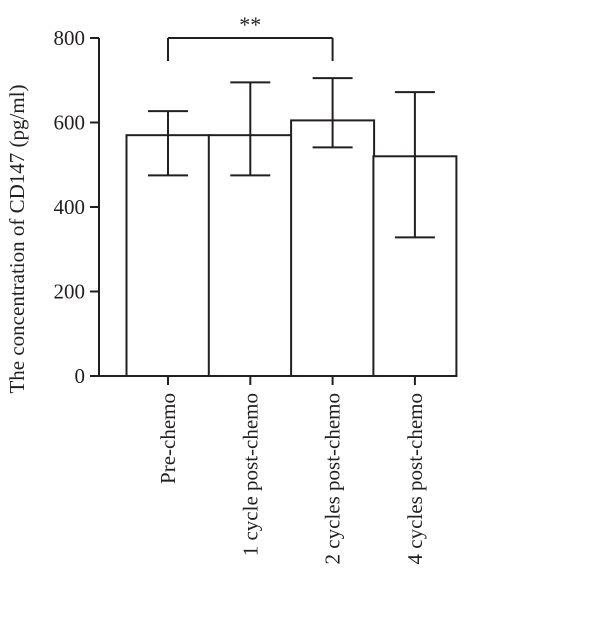  Describe the element at coordinates (168, 438) in the screenshot. I see `x-tick-label: Pre-chemo` at that location.